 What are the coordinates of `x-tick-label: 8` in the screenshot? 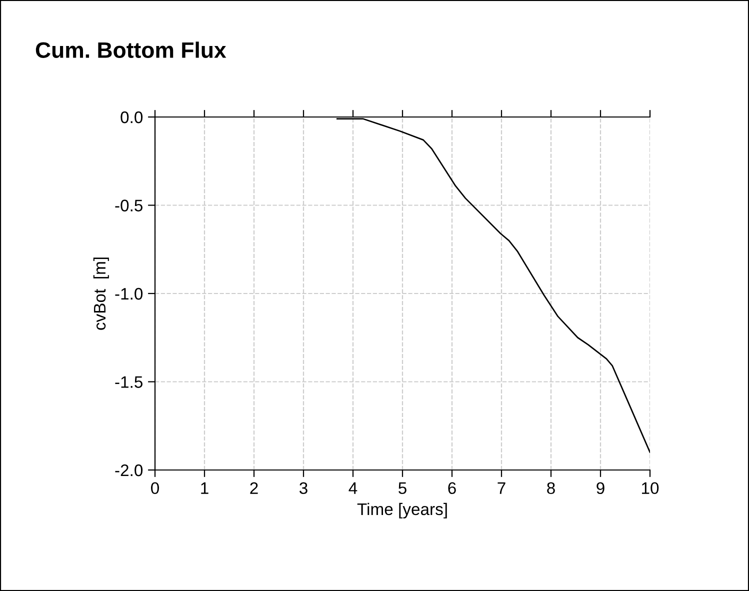 It's located at (551, 488).